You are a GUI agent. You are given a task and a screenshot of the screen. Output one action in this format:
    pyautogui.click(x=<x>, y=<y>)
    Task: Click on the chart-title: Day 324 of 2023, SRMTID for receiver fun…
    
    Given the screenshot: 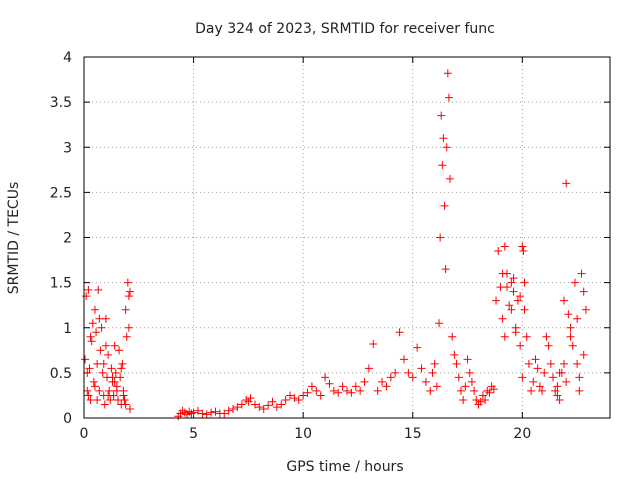 What is the action you would take?
    pyautogui.click(x=345, y=29)
    